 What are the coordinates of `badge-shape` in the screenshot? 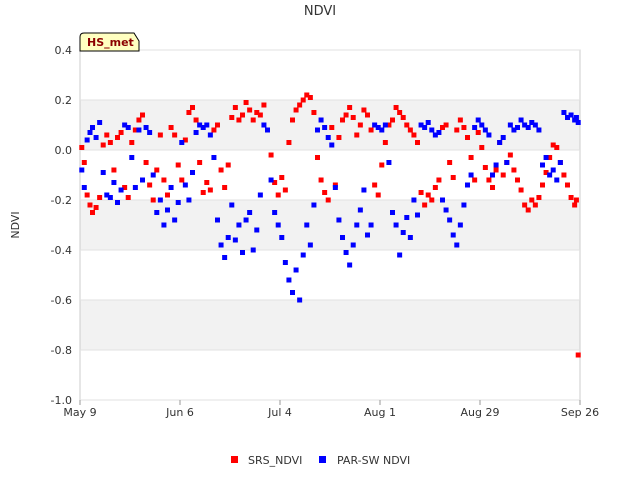 It's located at (109, 42).